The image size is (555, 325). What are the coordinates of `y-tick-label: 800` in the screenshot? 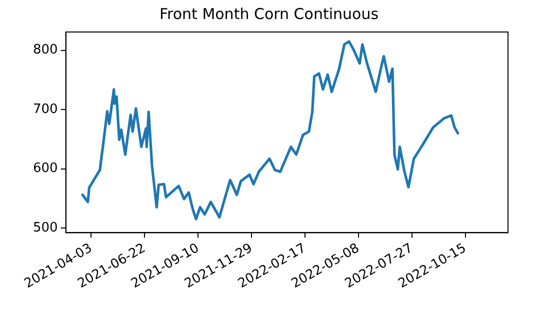 It's located at (45, 50).